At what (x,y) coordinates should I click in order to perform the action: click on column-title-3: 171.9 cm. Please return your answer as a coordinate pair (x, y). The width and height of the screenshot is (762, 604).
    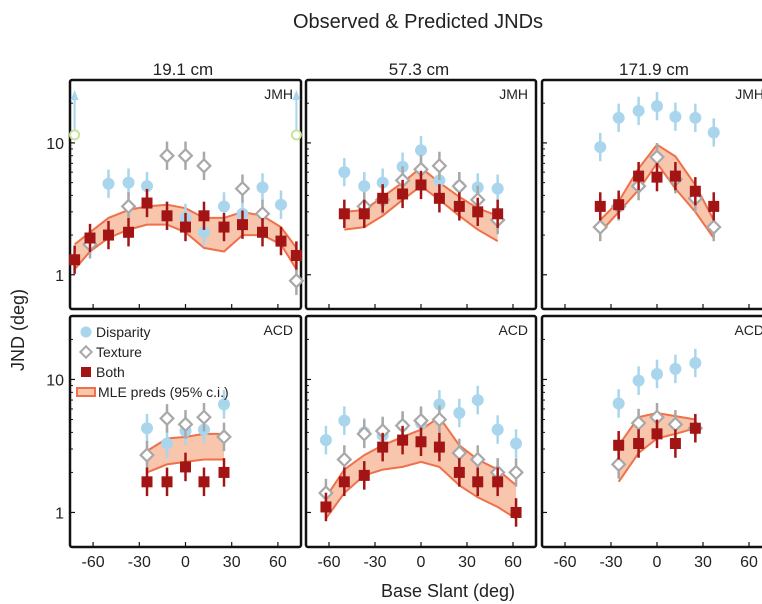
    Looking at the image, I should click on (654, 69).